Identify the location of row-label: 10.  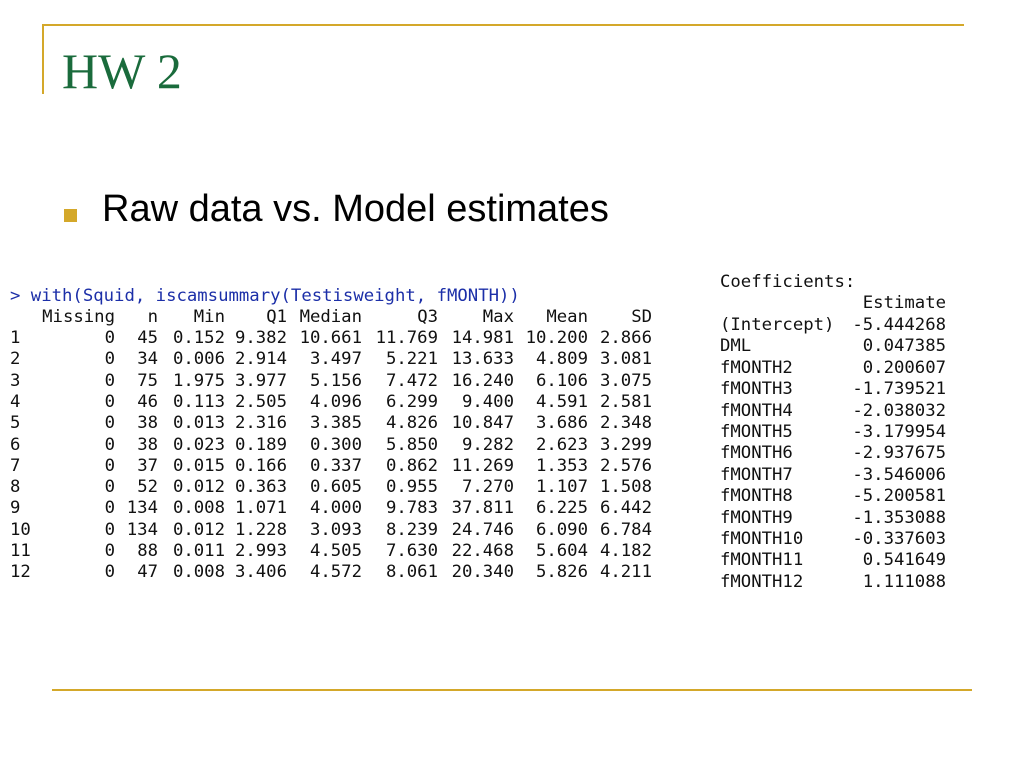
(20, 529).